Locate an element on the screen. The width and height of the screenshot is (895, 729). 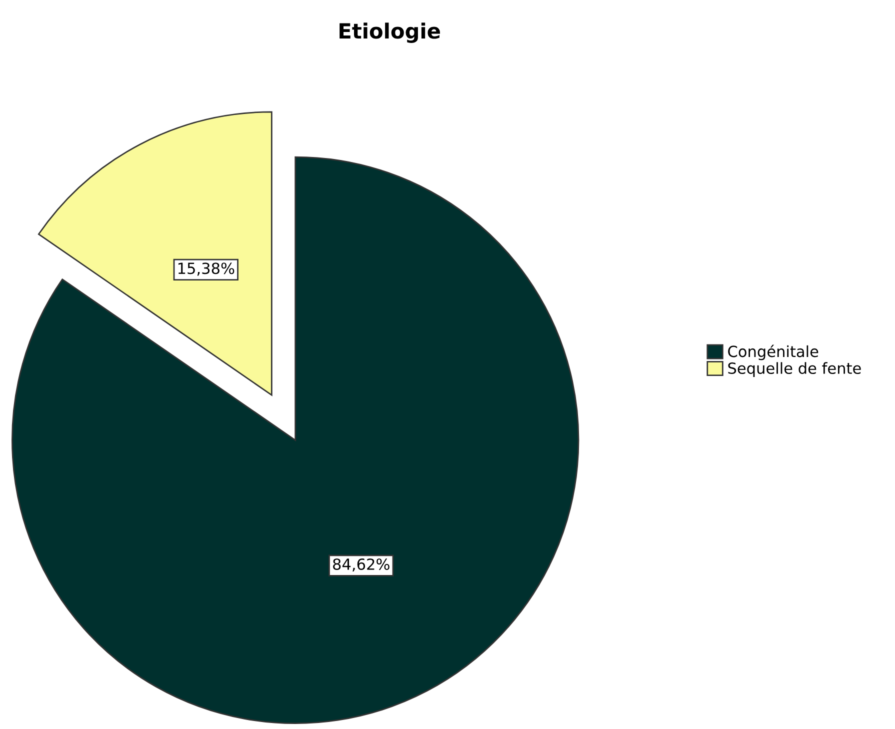
legend-label: Congénitale is located at coordinates (773, 352).